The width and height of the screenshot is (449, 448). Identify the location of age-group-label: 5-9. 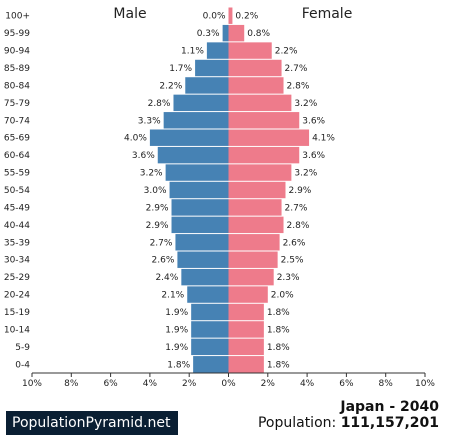
(22, 348).